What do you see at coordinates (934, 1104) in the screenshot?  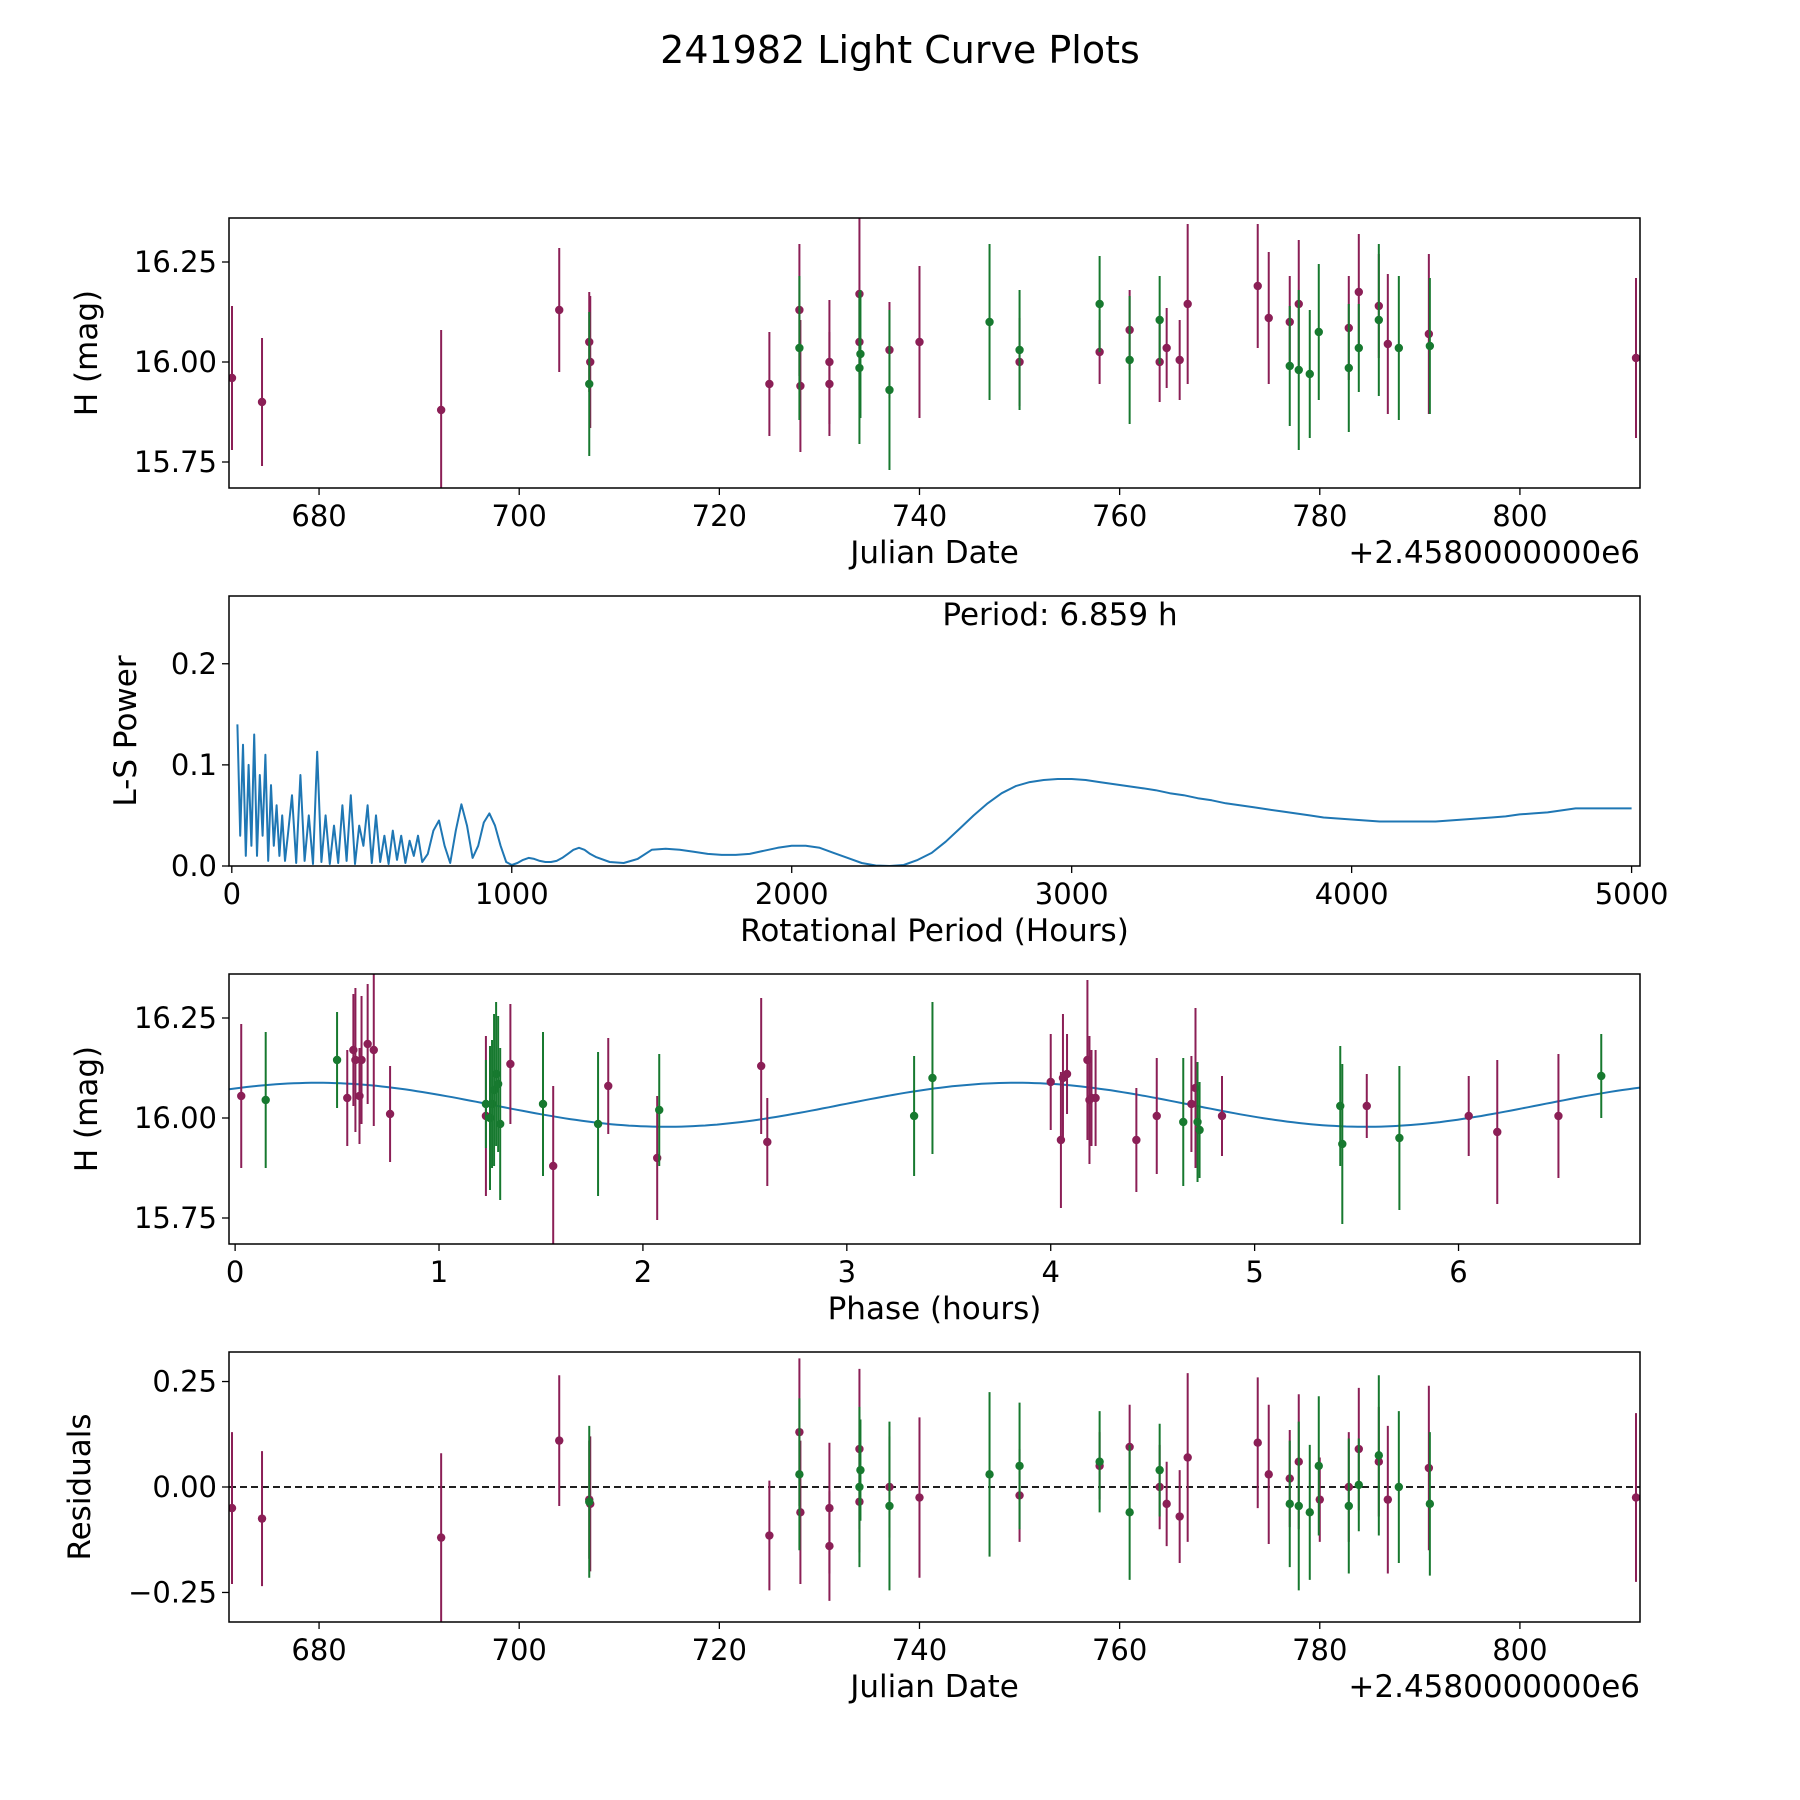 I see `model-fit-curve` at bounding box center [934, 1104].